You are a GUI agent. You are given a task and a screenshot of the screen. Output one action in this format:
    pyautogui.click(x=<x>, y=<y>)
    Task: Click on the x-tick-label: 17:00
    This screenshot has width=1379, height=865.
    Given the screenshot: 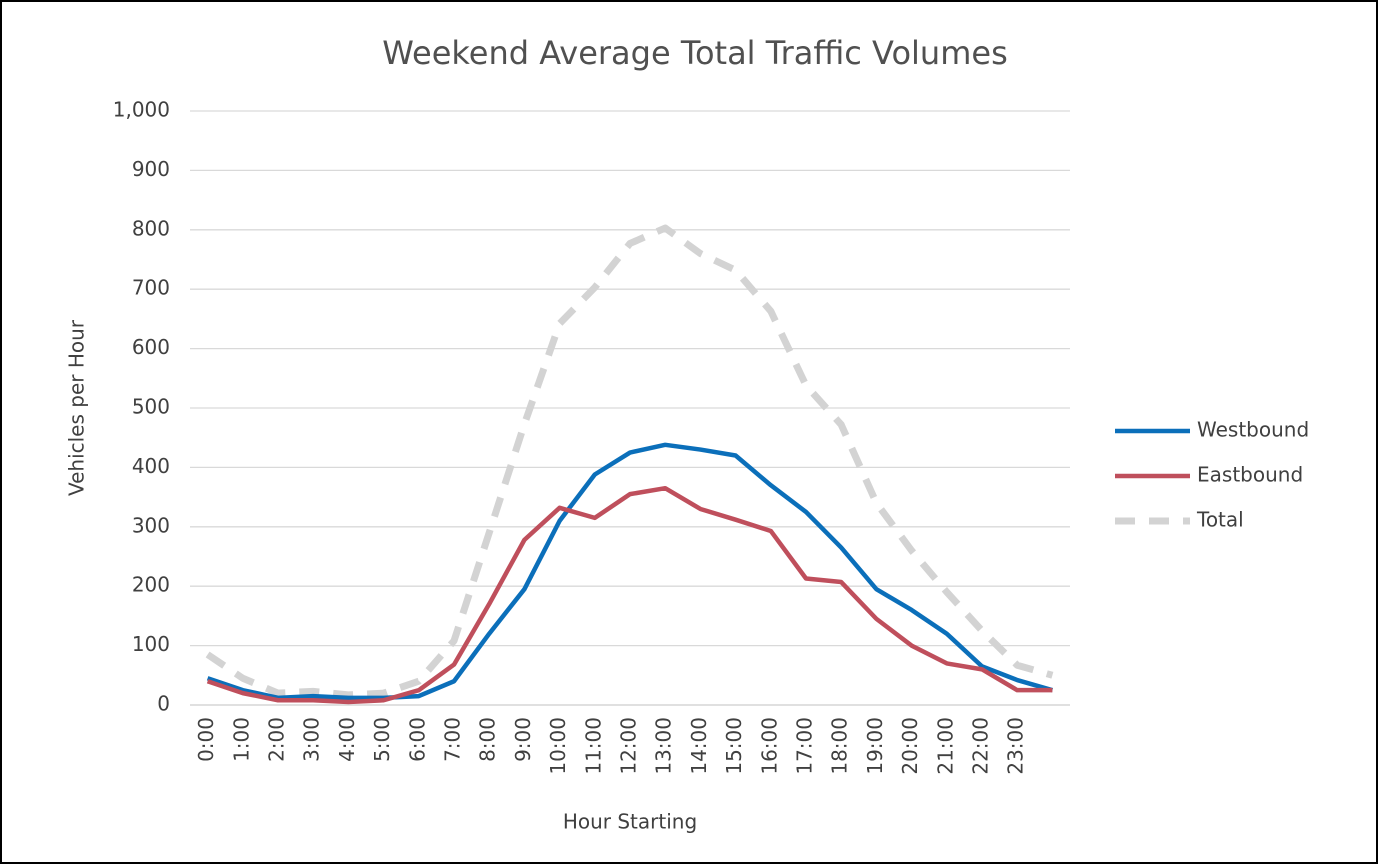 What is the action you would take?
    pyautogui.click(x=805, y=746)
    